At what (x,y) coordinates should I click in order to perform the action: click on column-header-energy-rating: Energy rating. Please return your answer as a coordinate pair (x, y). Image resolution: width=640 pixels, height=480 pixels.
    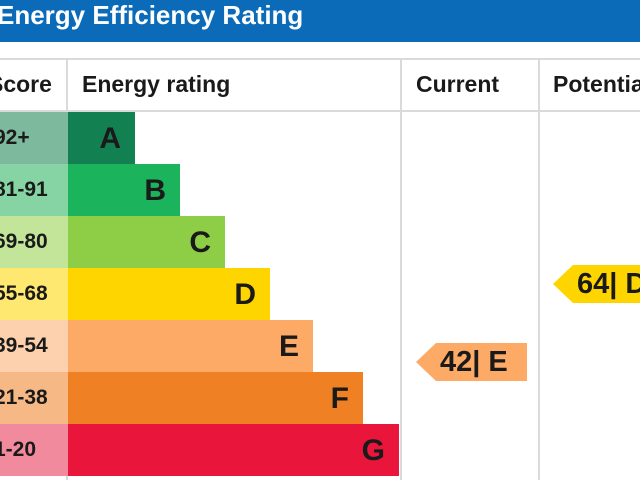
    Looking at the image, I should click on (156, 84).